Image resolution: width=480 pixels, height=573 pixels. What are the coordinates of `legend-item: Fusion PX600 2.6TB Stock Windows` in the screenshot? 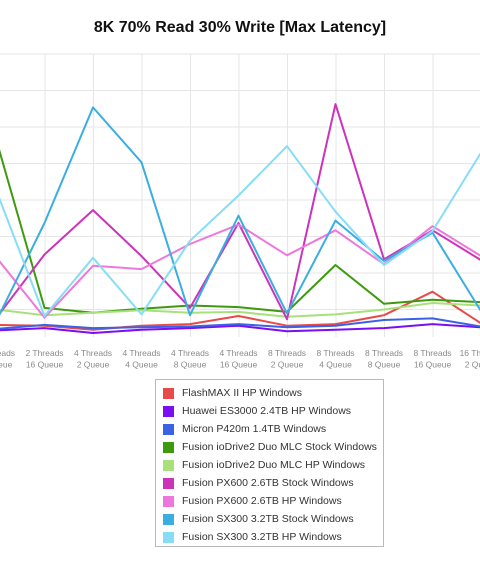 It's located at (273, 483).